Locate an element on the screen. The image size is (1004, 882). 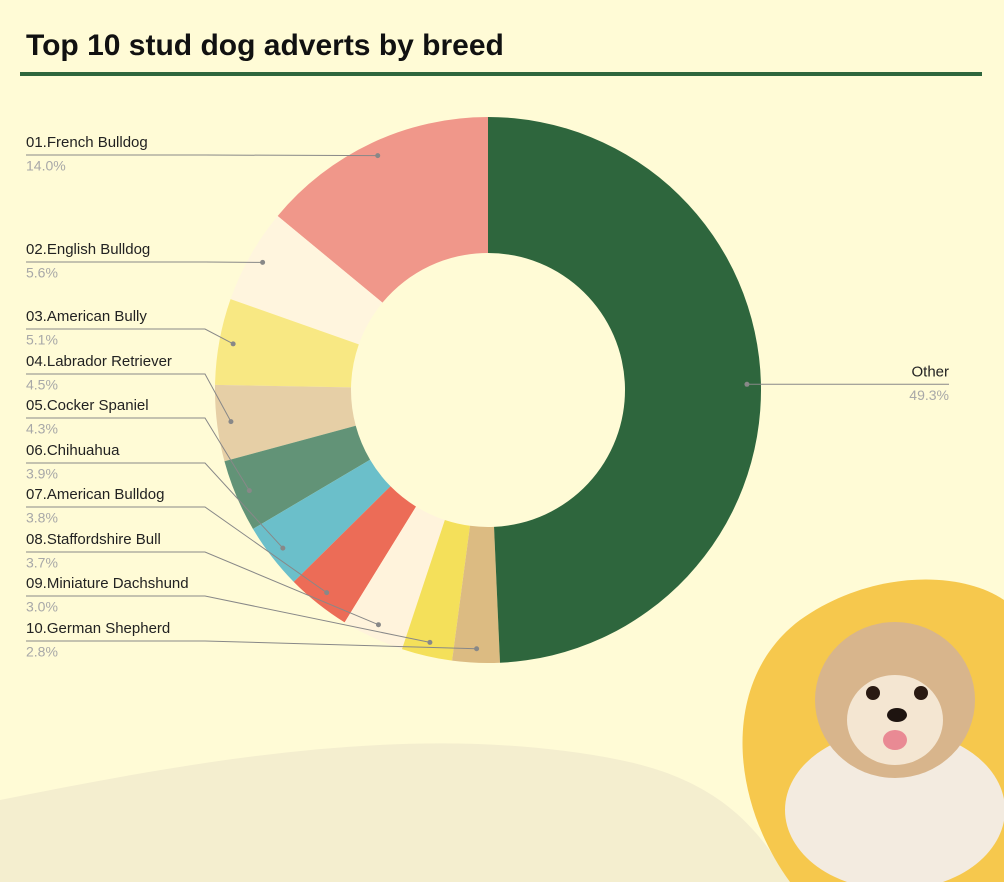
category-label: 08.Staffordshire Bull is located at coordinates (93, 539).